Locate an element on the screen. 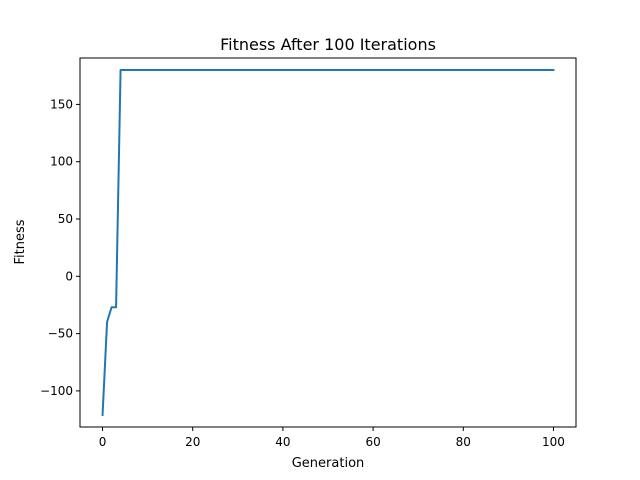 This screenshot has width=640, height=480. x-ticks: 0 20 40 60 80 100 is located at coordinates (332, 438).